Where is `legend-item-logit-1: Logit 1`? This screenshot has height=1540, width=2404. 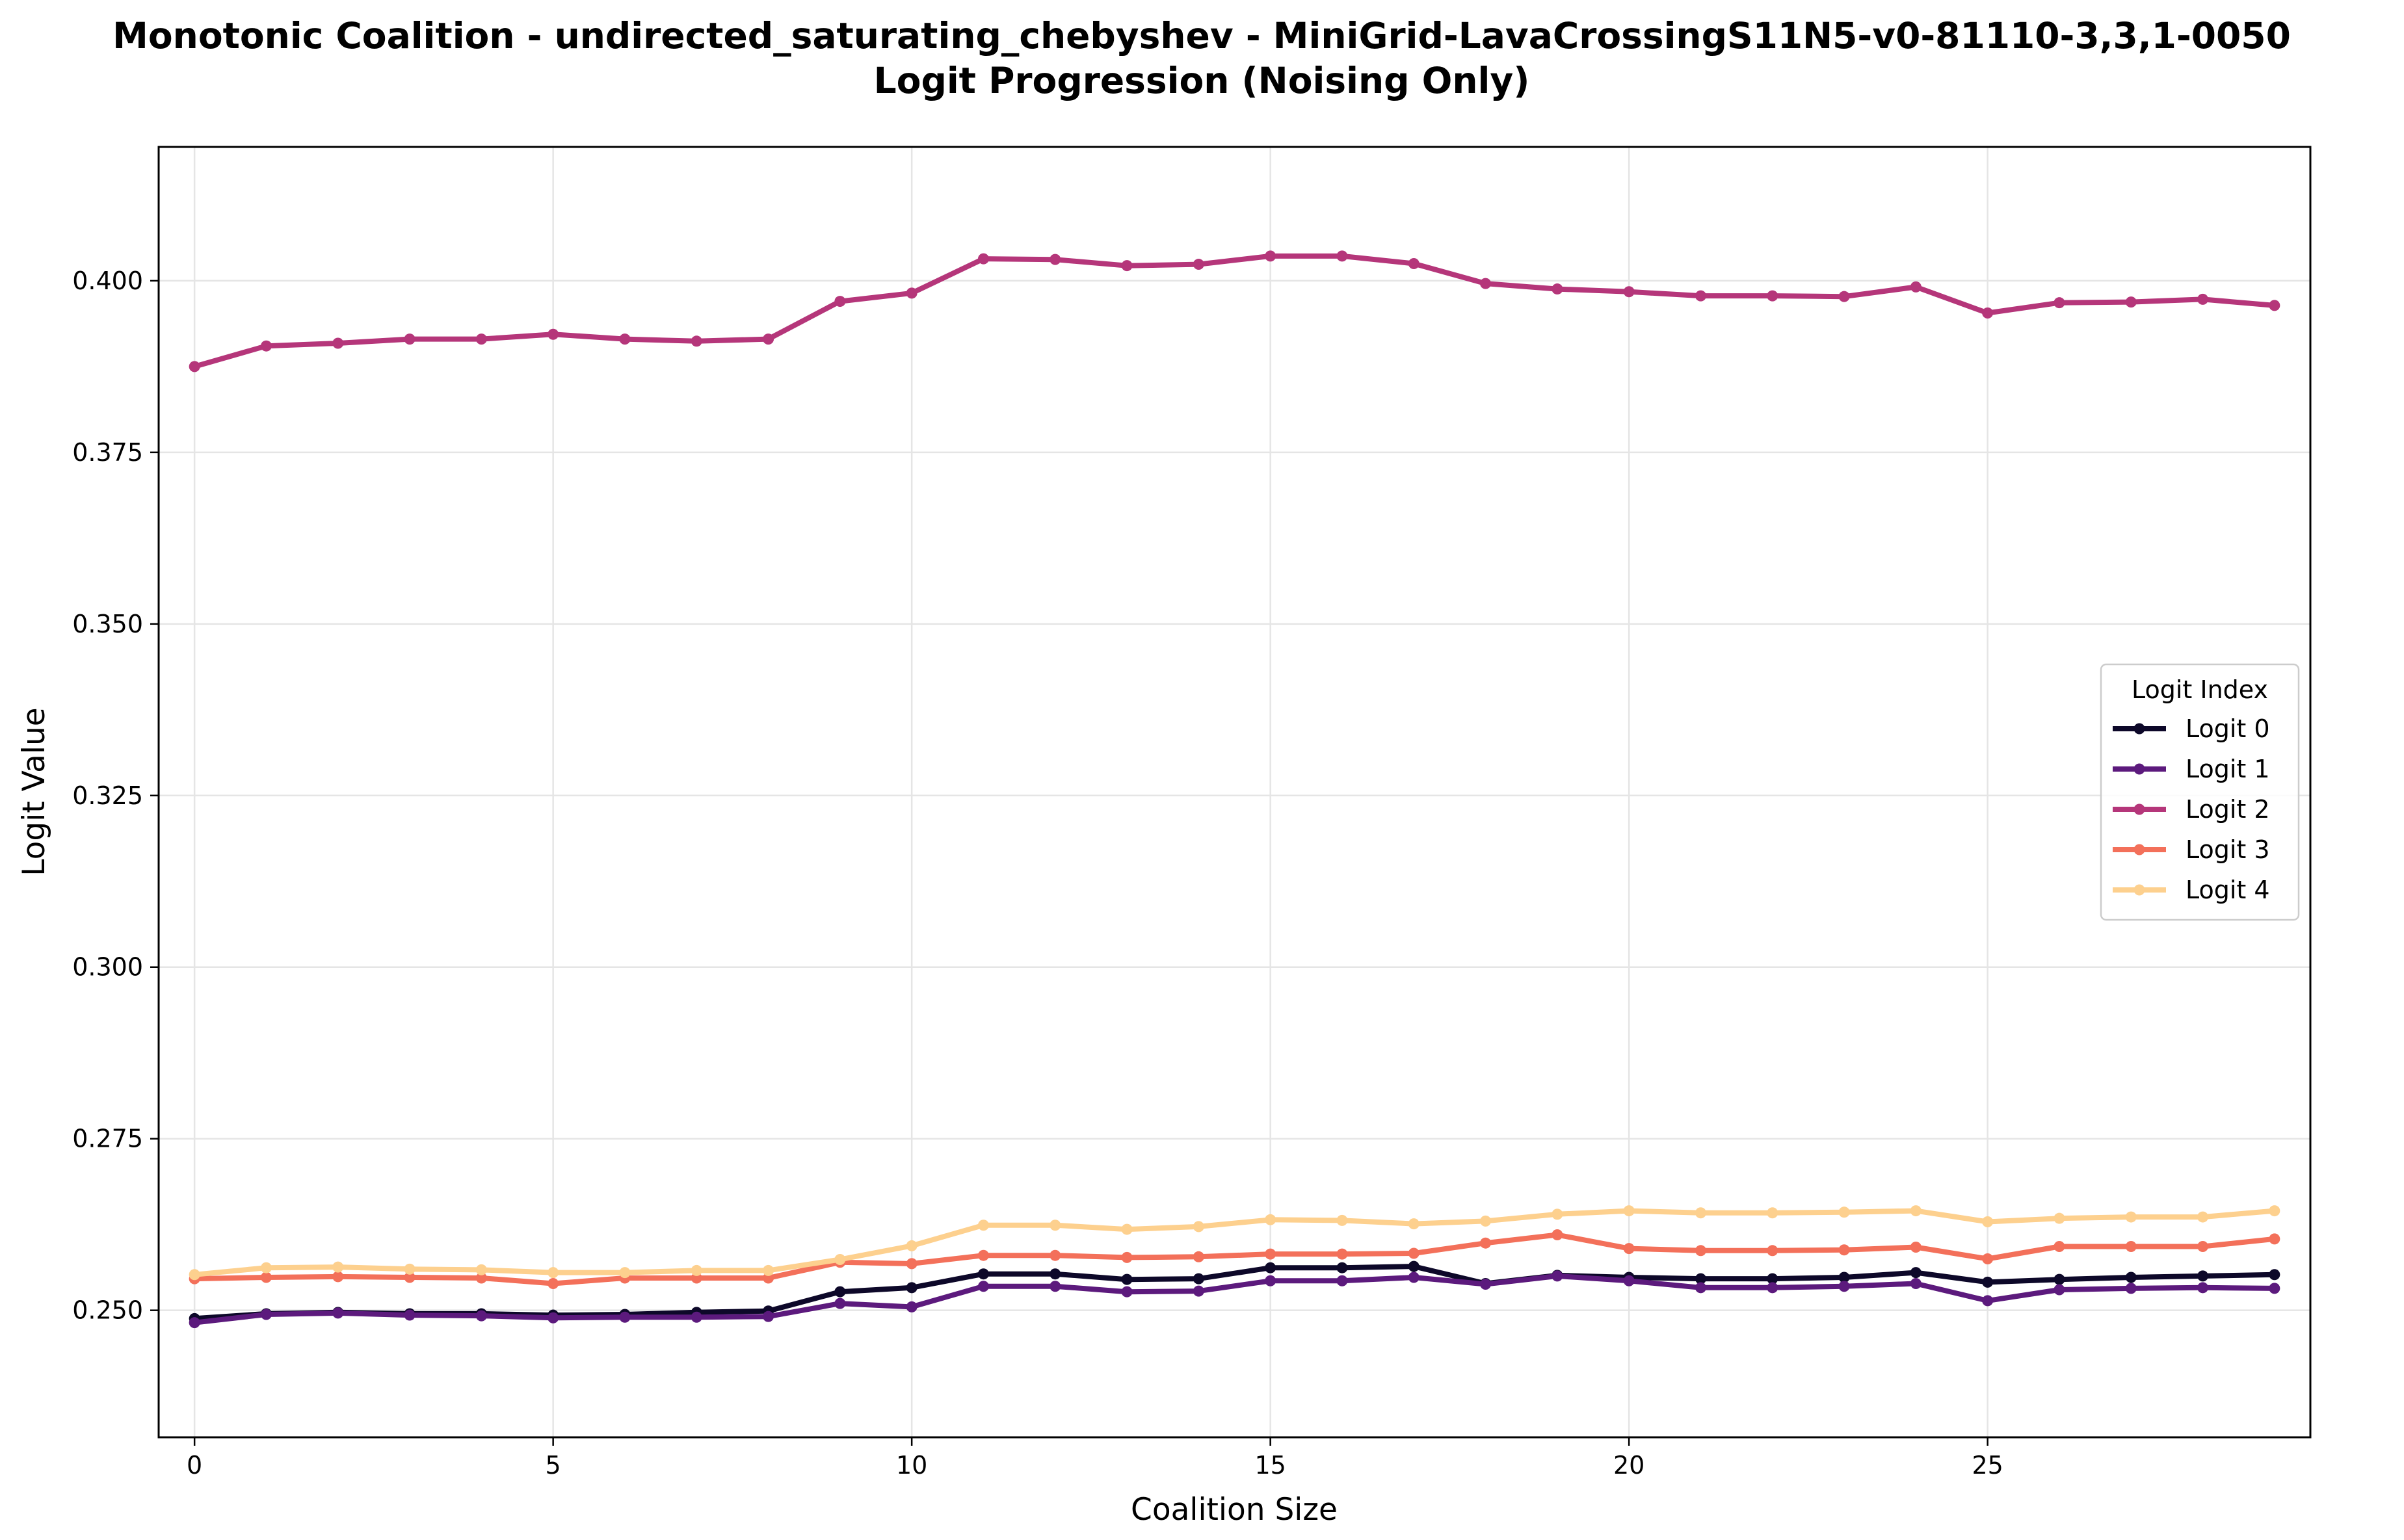
legend-item-logit-1: Logit 1 is located at coordinates (2191, 769).